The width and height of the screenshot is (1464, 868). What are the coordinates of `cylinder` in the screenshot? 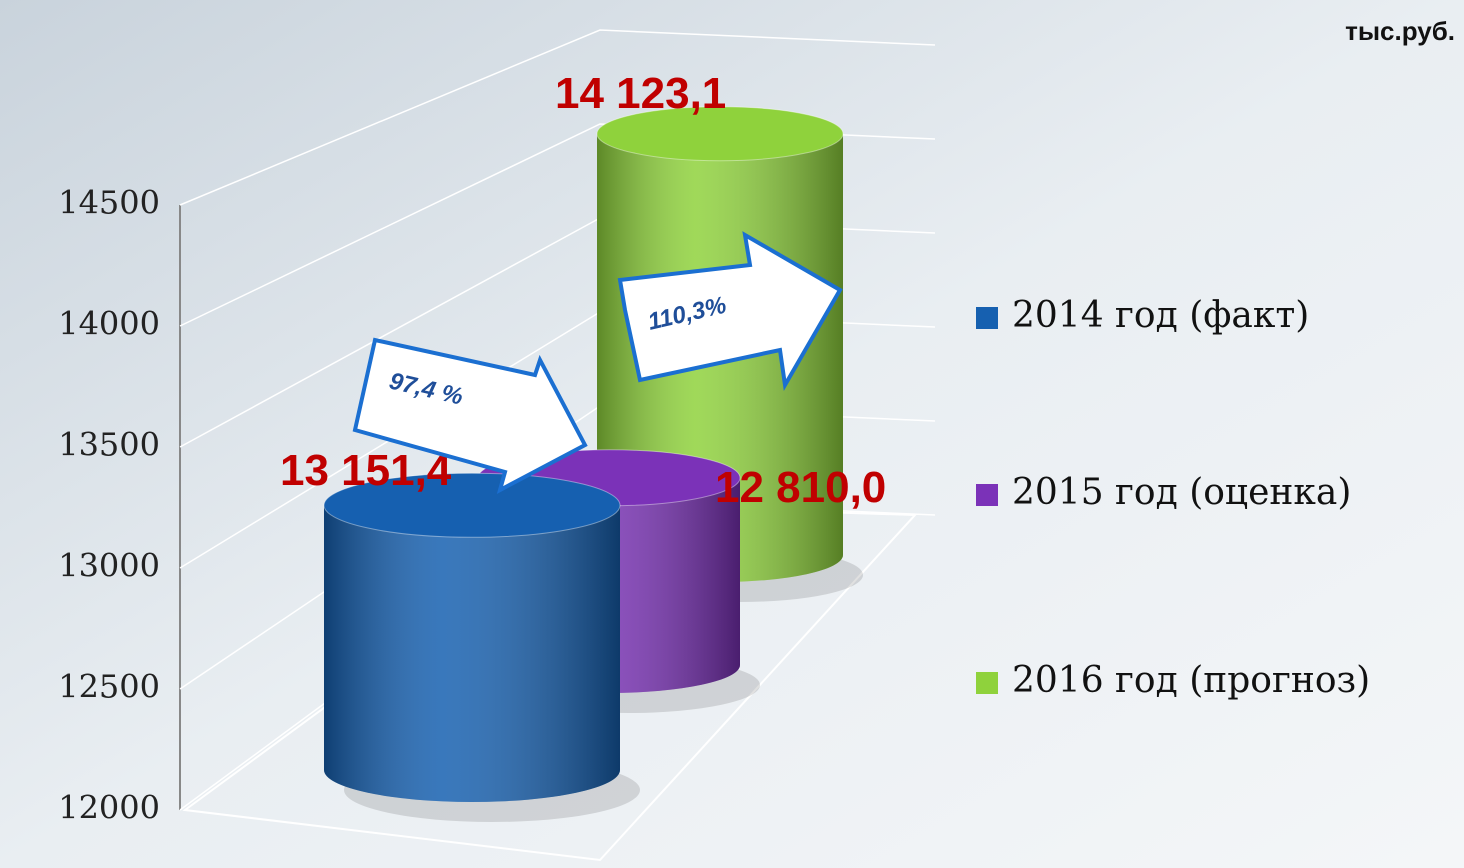 It's located at (472, 637).